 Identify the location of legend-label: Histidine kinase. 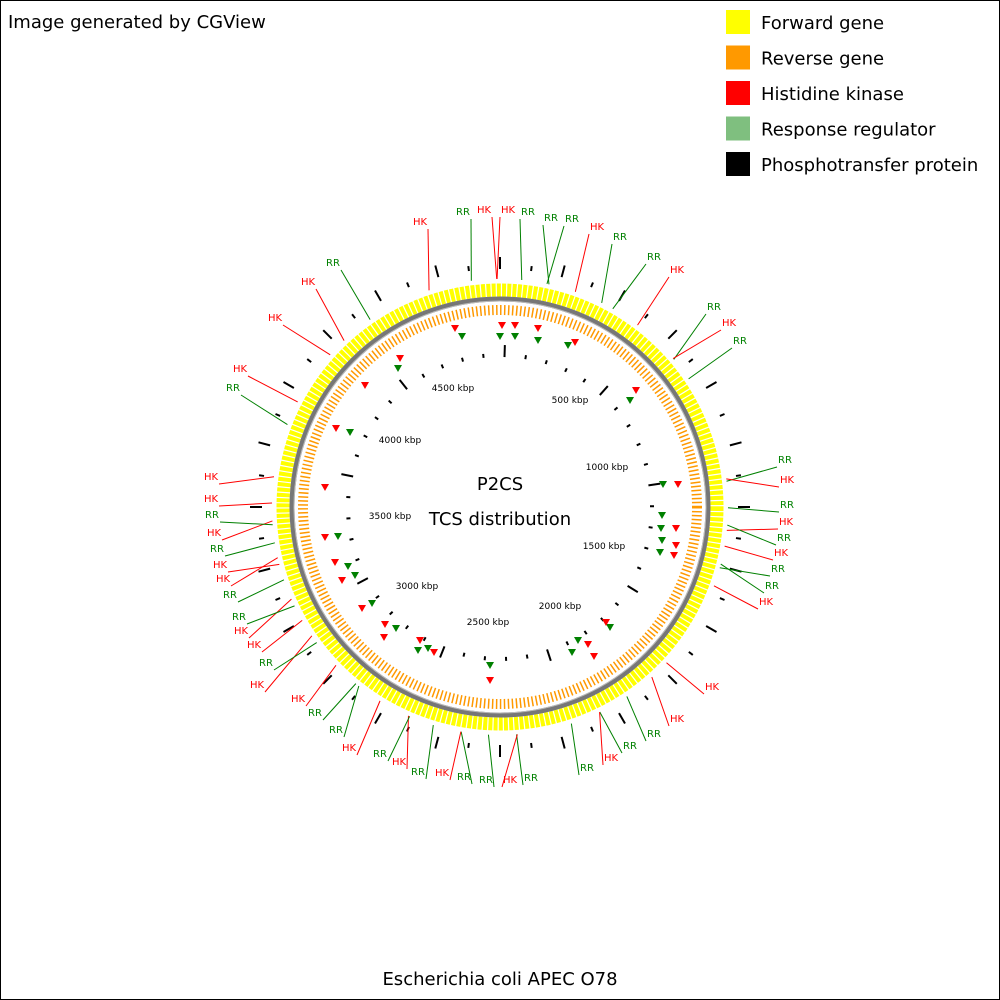
(832, 94).